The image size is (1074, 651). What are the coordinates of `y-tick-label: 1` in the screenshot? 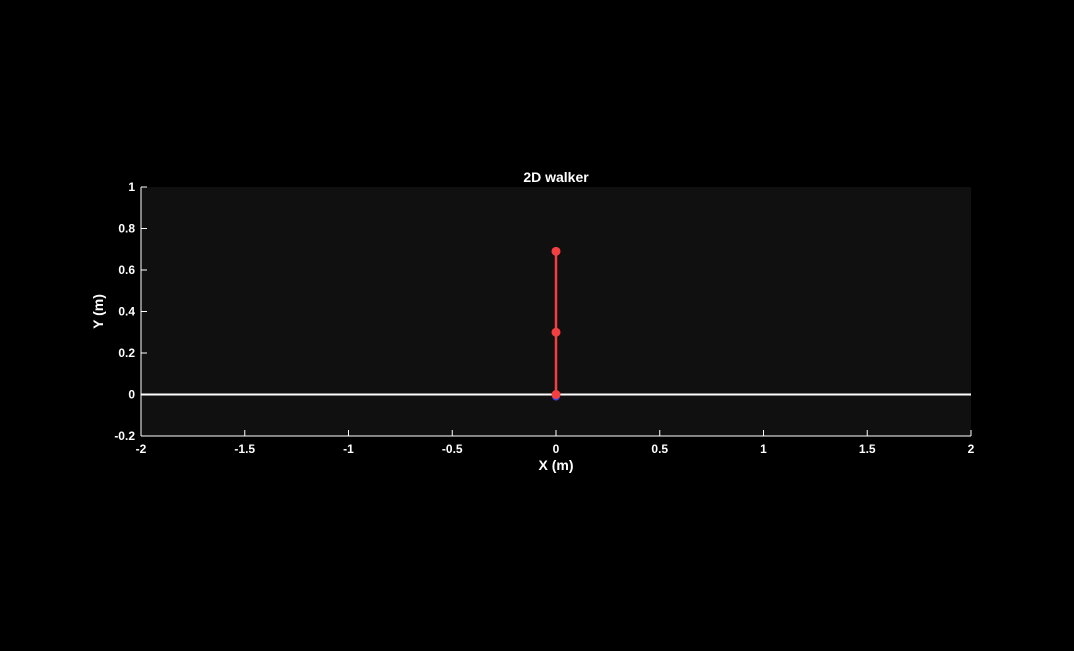 It's located at (131, 187).